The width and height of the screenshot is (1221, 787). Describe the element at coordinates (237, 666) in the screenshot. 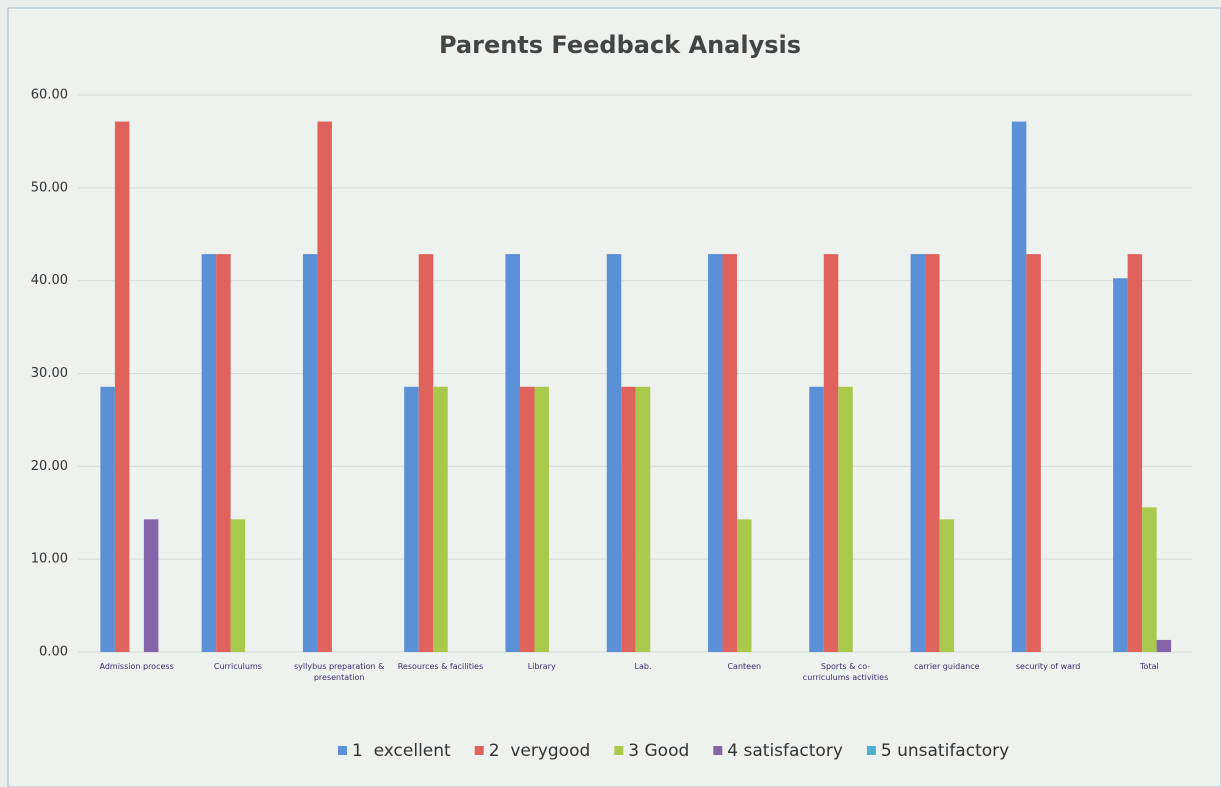

I see `x-tick-label: Curriculums` at that location.